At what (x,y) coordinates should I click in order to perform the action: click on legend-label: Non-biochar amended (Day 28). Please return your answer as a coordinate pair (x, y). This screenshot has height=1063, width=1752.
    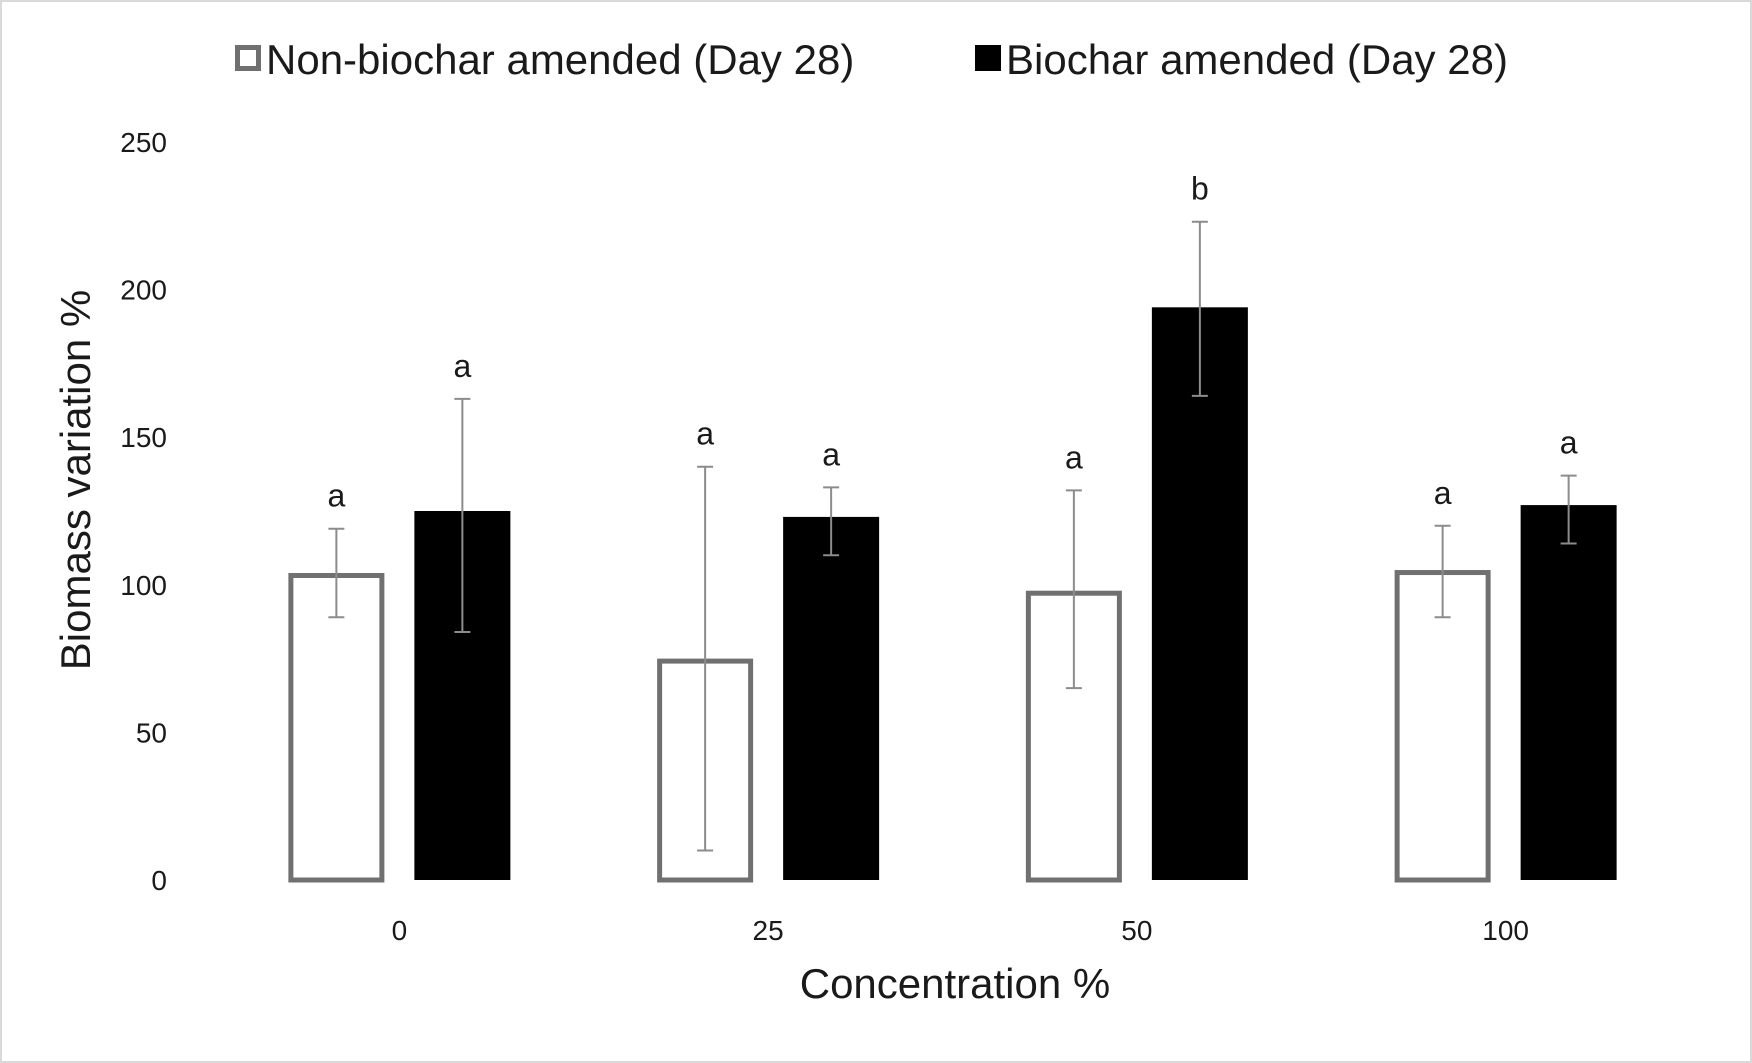
    Looking at the image, I should click on (560, 59).